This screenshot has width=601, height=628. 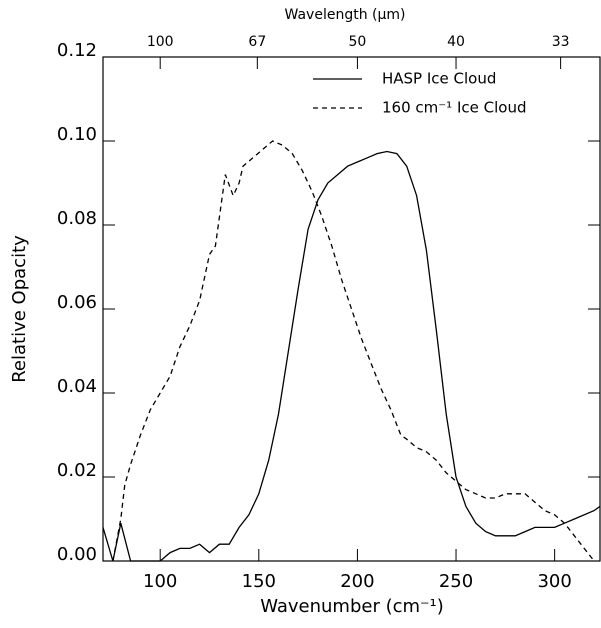 I want to click on x-tick-label: 150, so click(x=259, y=581).